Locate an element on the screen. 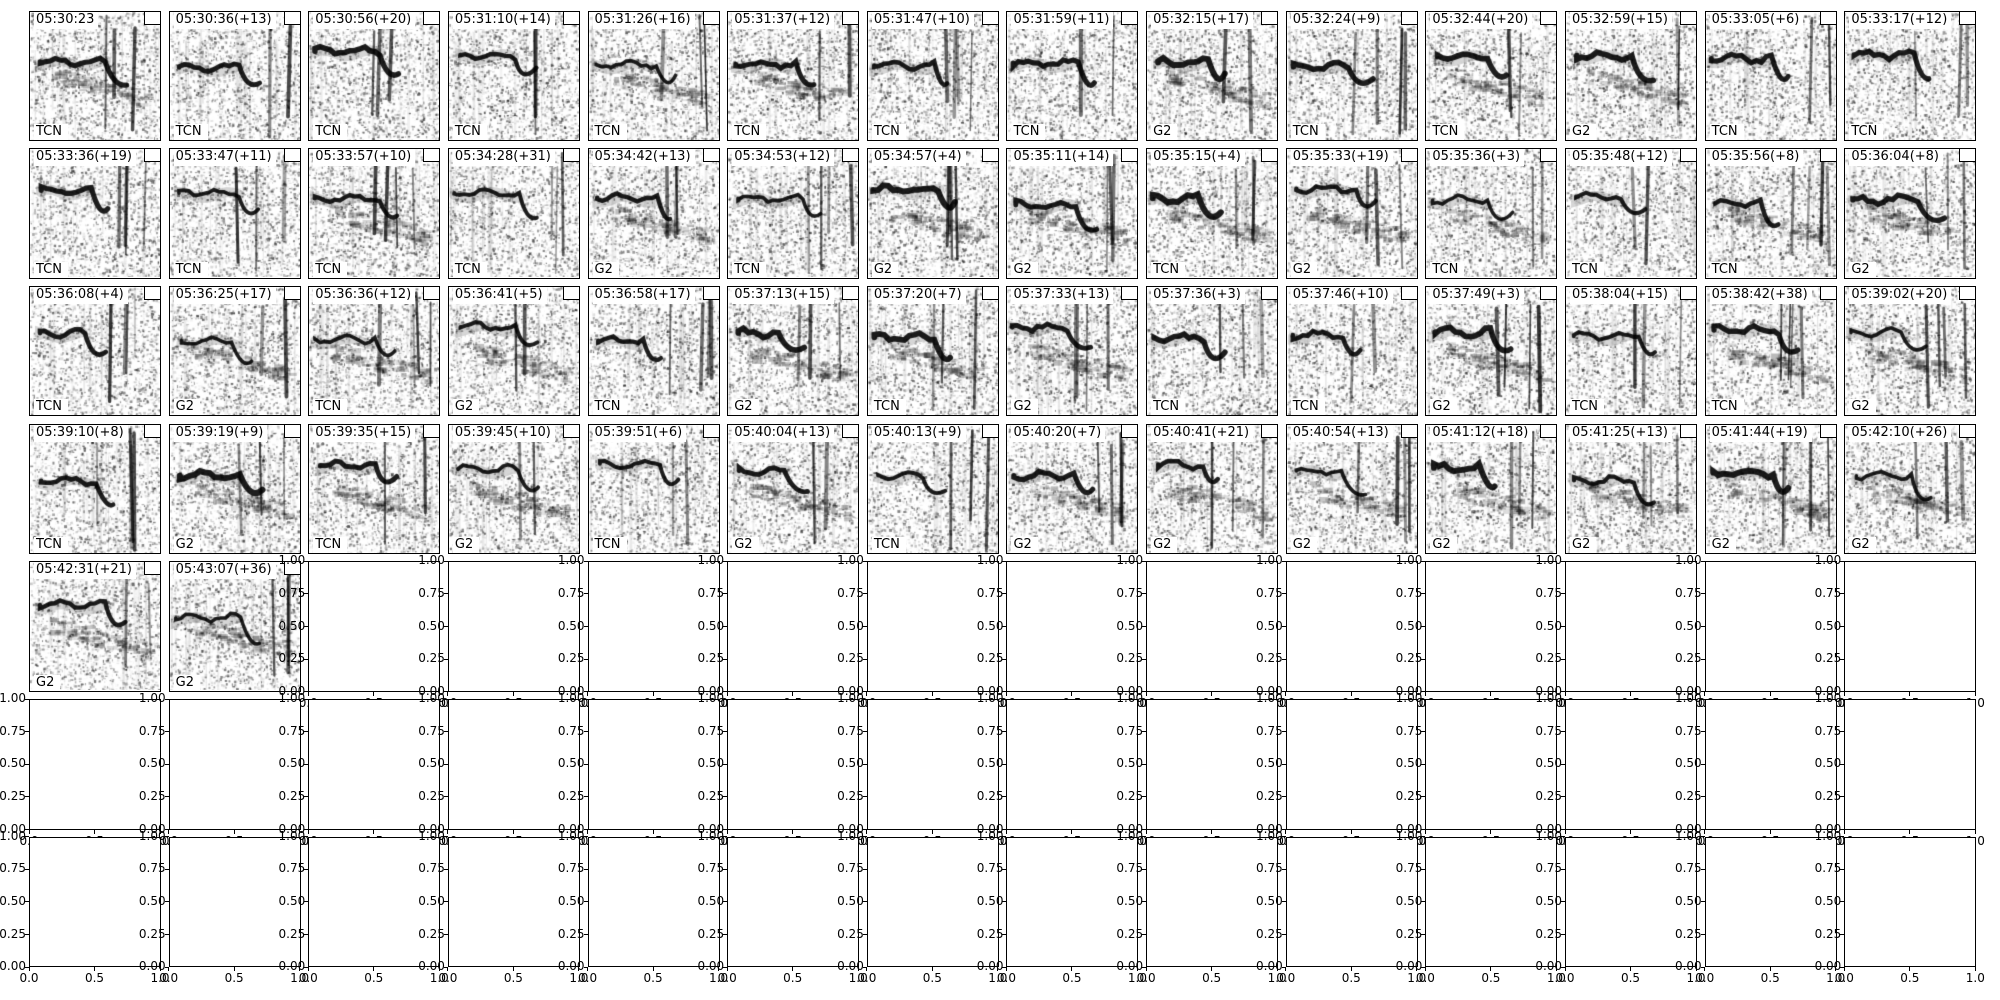 This screenshot has height=1000, width=2000. panel-title: 05:32:59(+15) is located at coordinates (1621, 20).